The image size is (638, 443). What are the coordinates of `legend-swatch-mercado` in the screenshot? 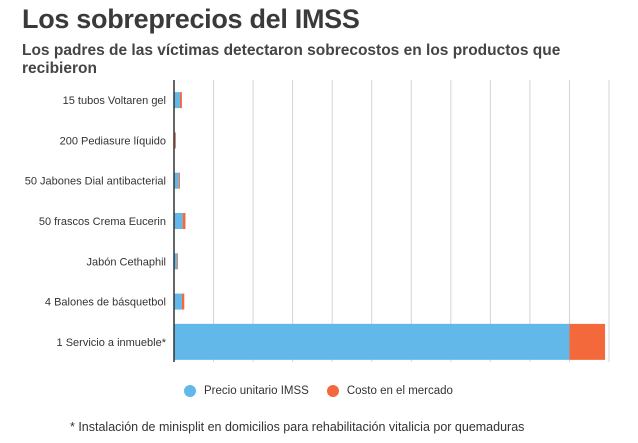 It's located at (332, 391).